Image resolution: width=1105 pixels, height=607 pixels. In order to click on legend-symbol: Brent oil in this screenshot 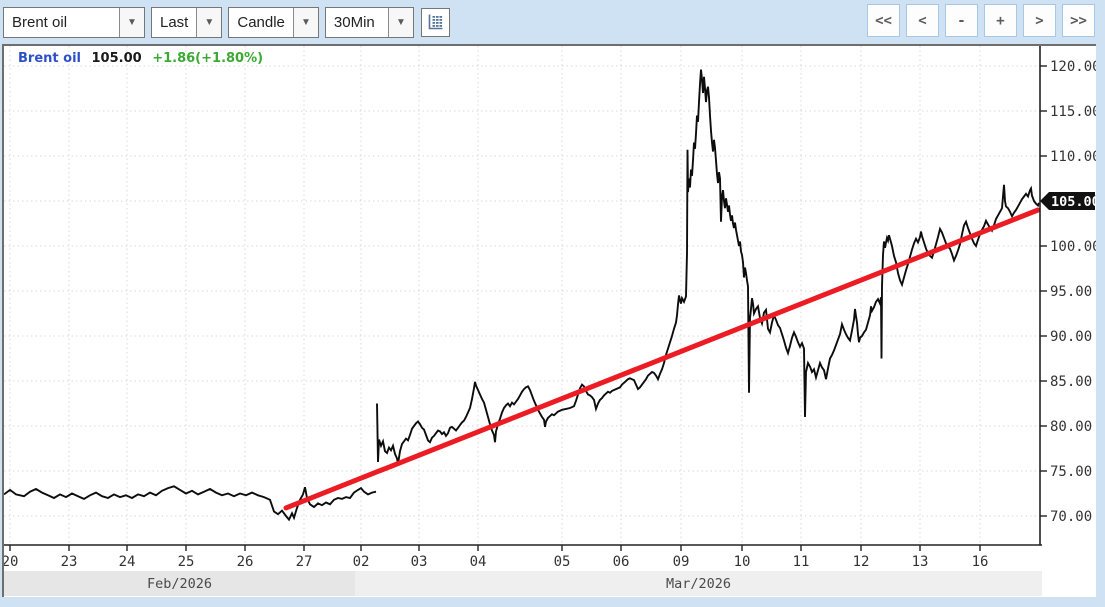, I will do `click(49, 58)`.